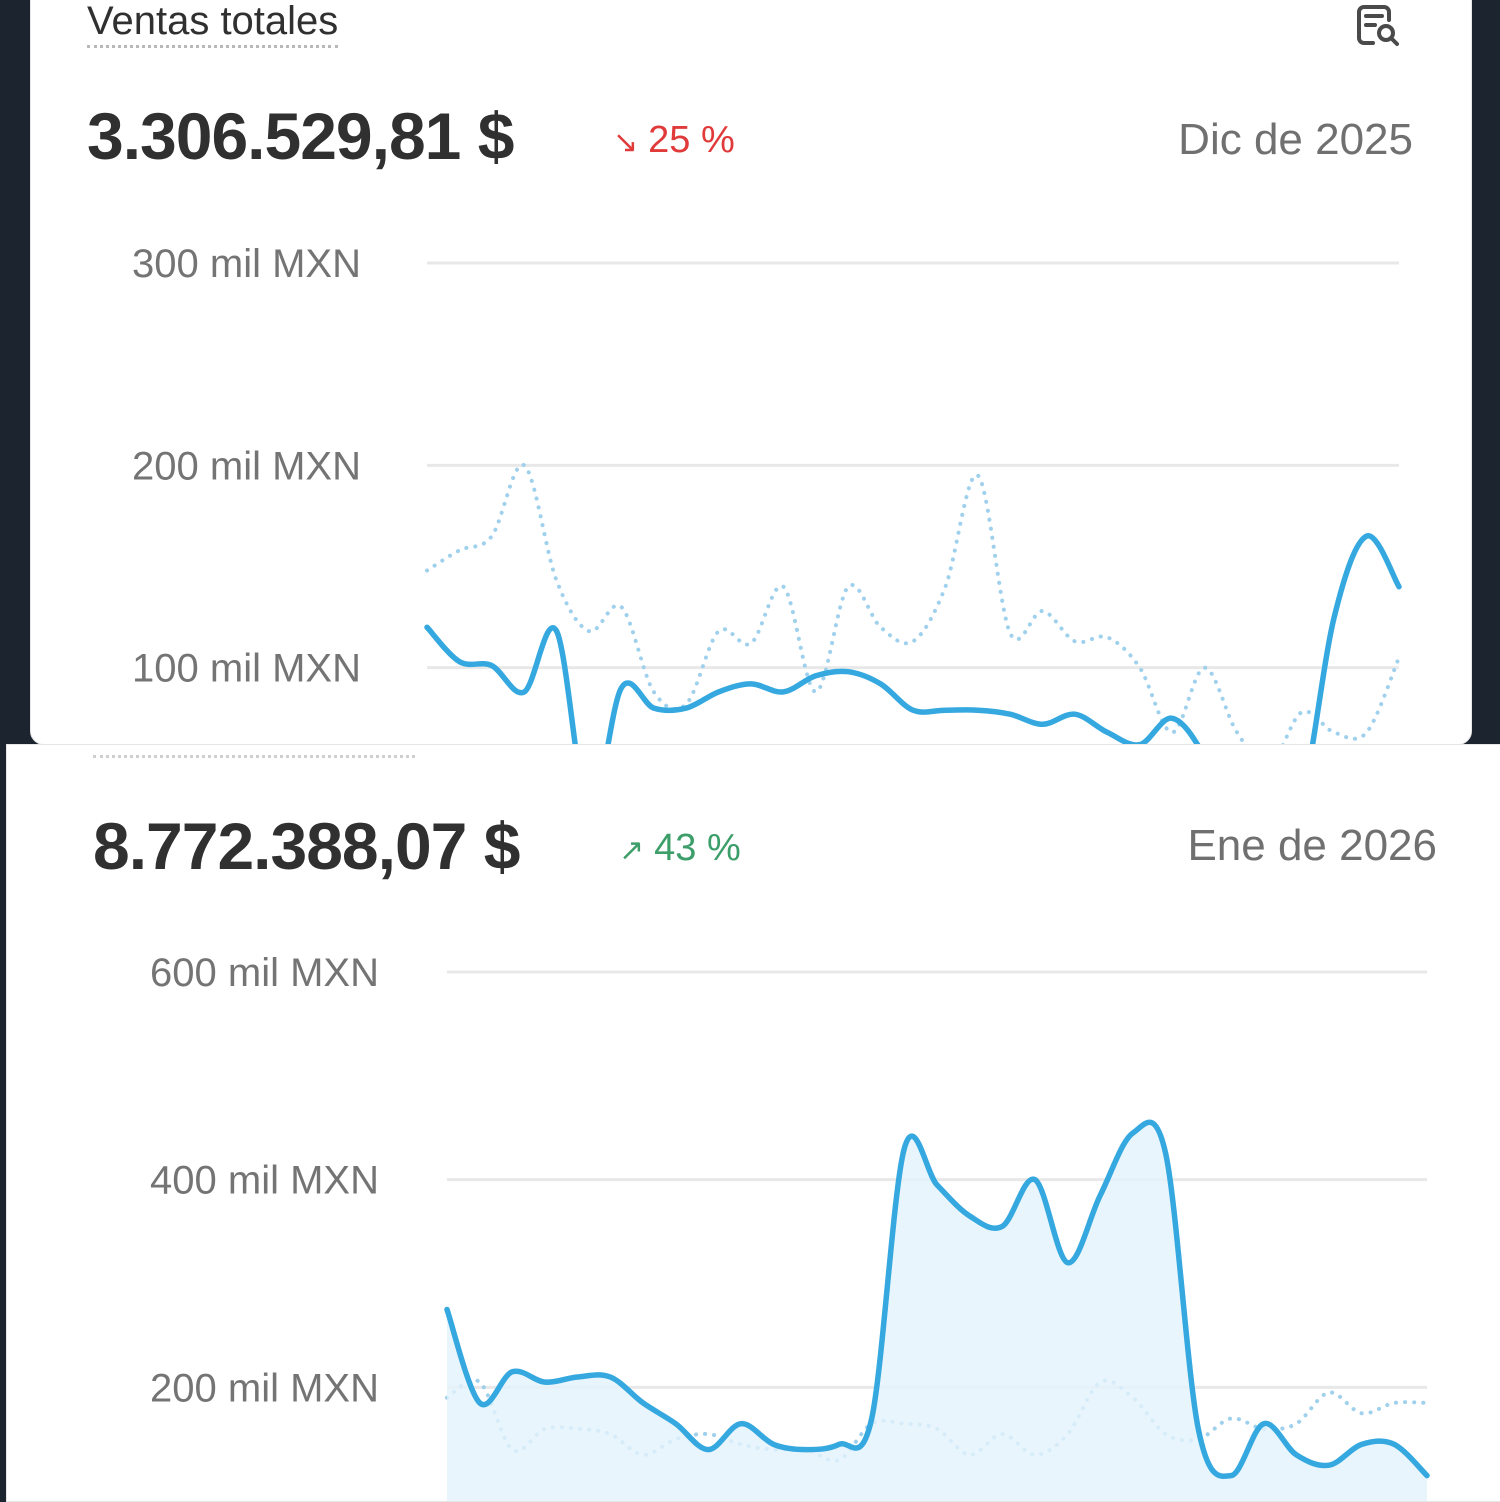 The height and width of the screenshot is (1502, 1500). I want to click on report-search-icon, so click(1378, 26).